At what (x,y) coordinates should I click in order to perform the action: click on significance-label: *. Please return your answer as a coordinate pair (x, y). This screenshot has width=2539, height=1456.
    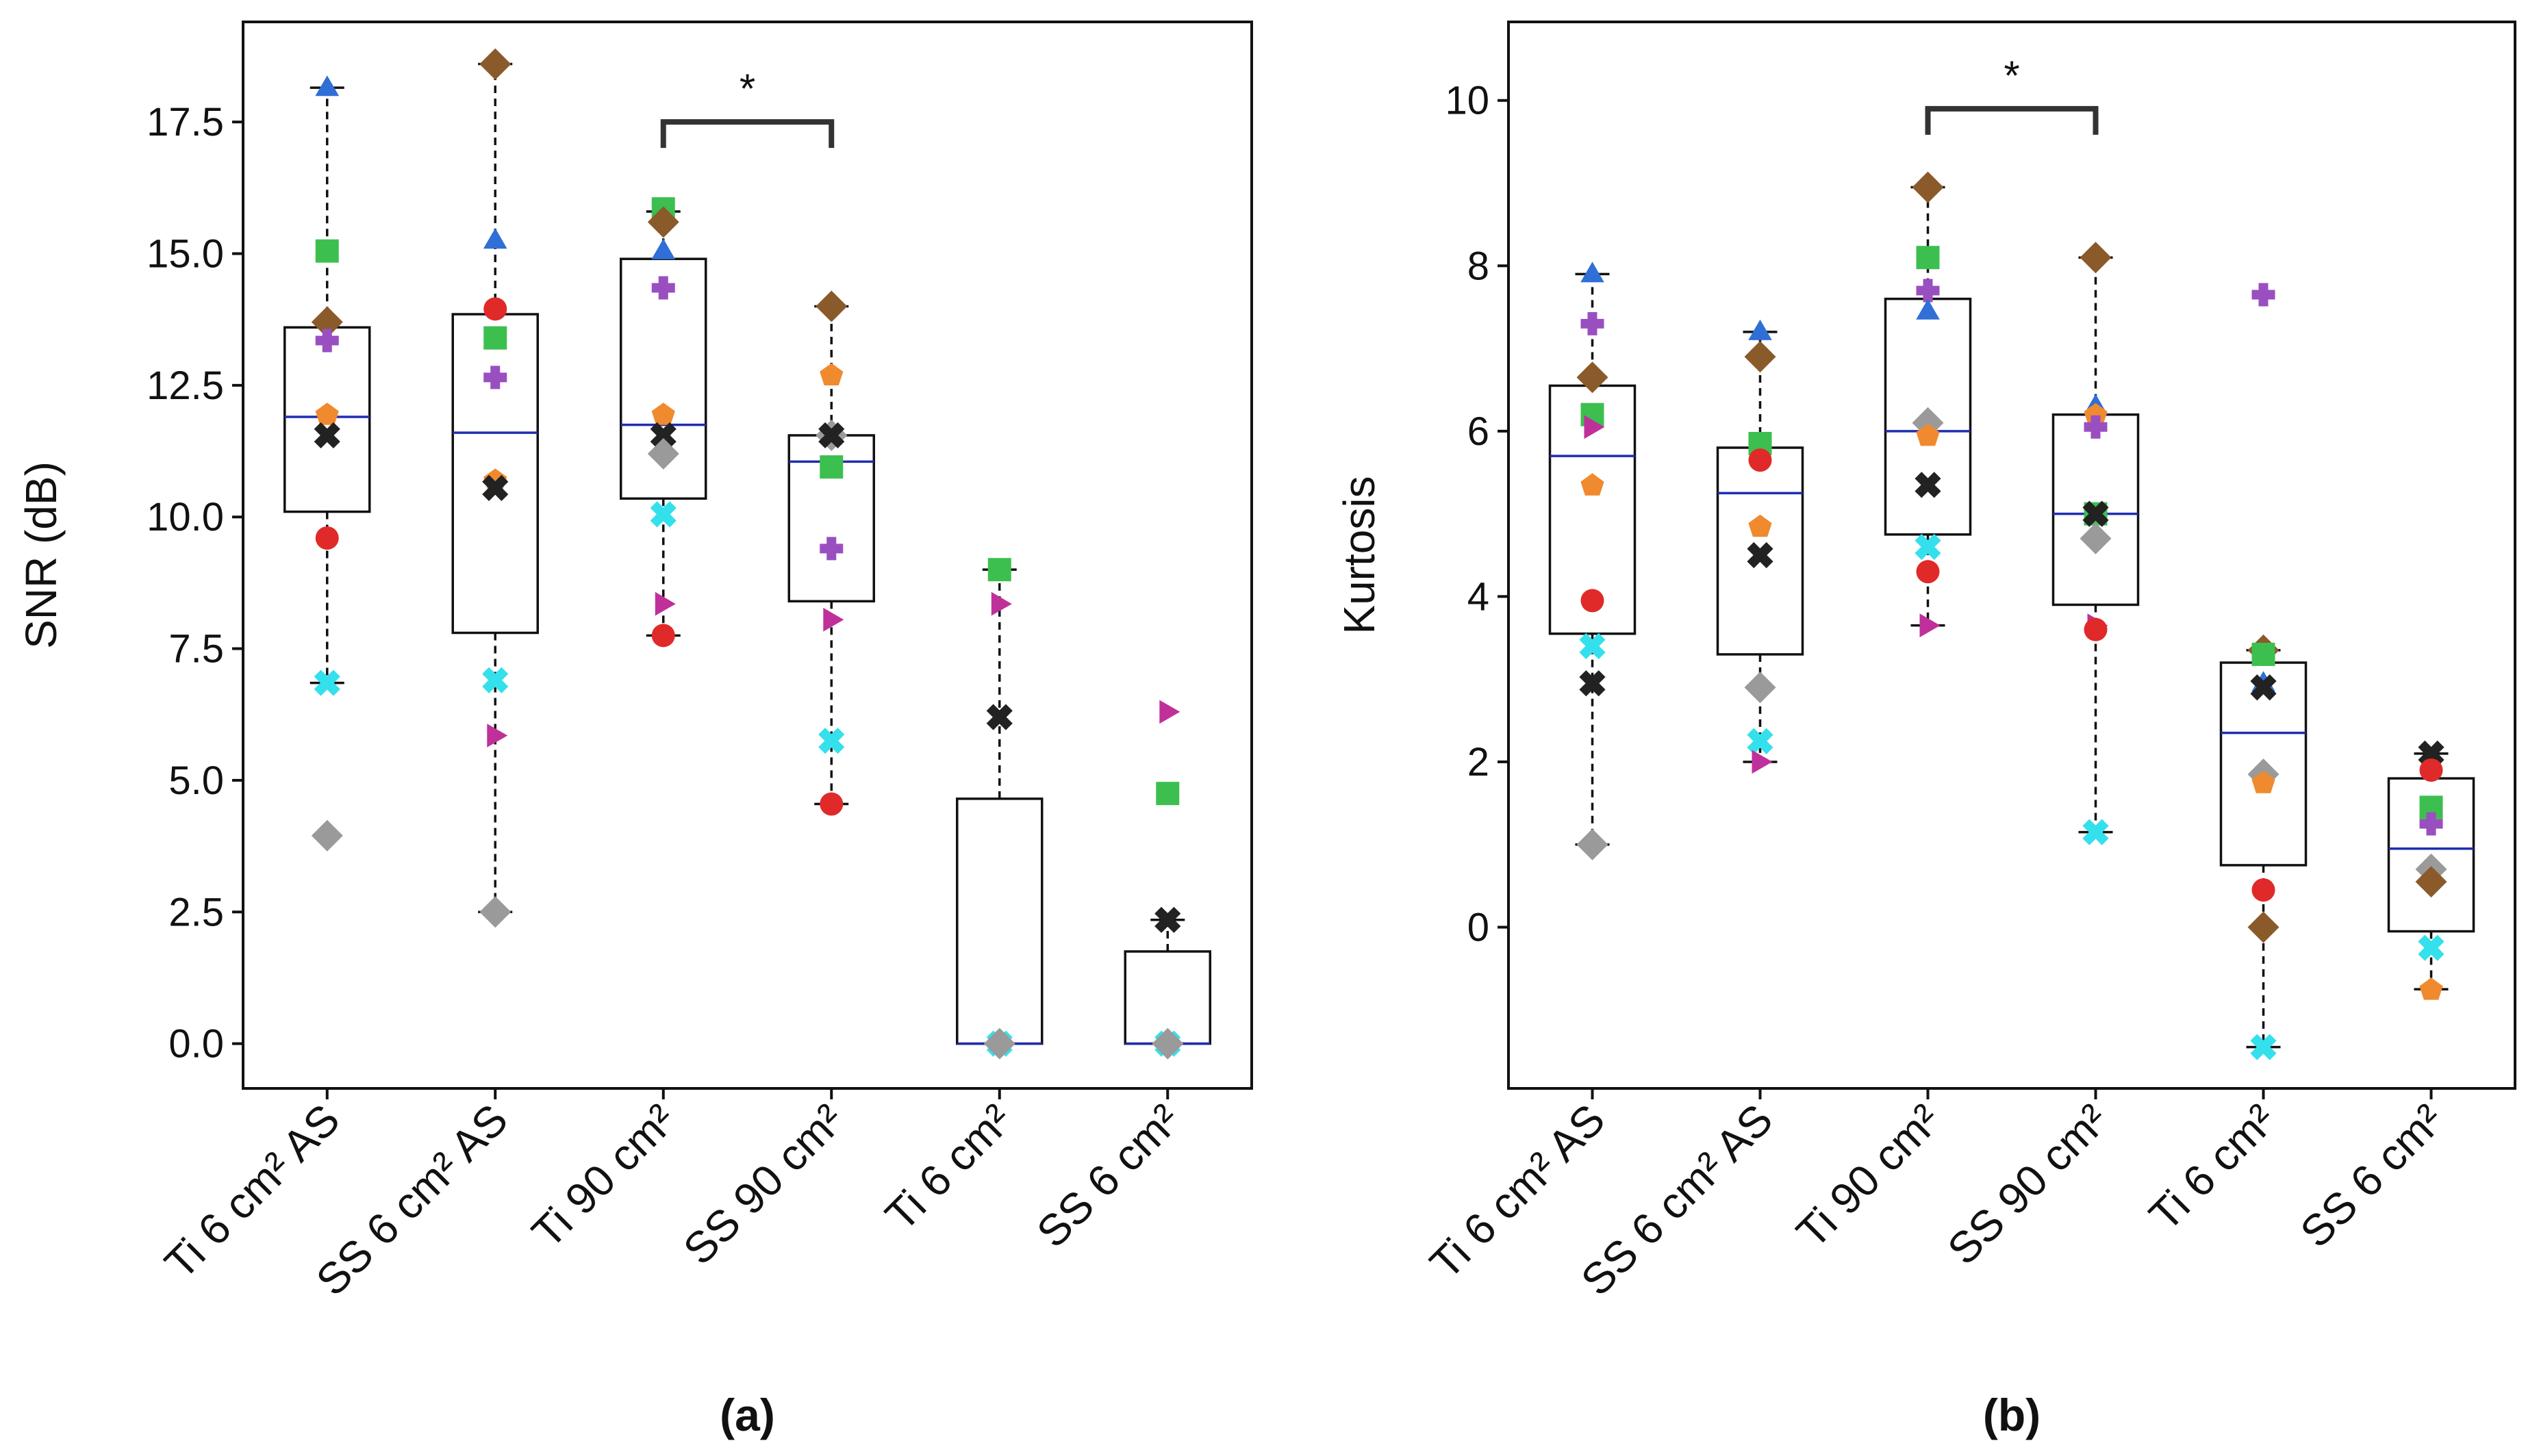
    Looking at the image, I should click on (2011, 76).